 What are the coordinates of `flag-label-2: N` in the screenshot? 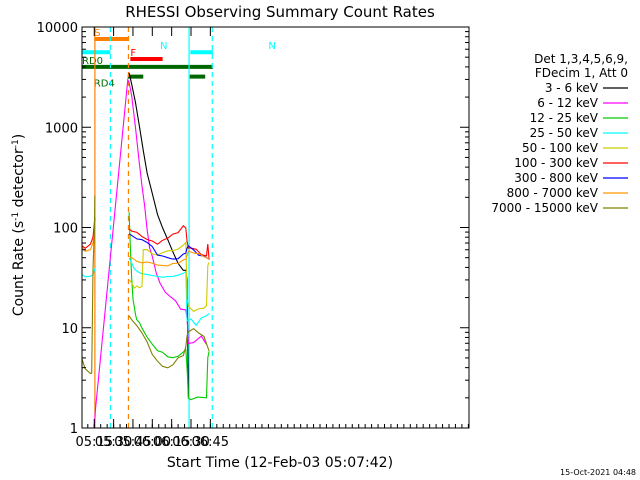 It's located at (271, 46).